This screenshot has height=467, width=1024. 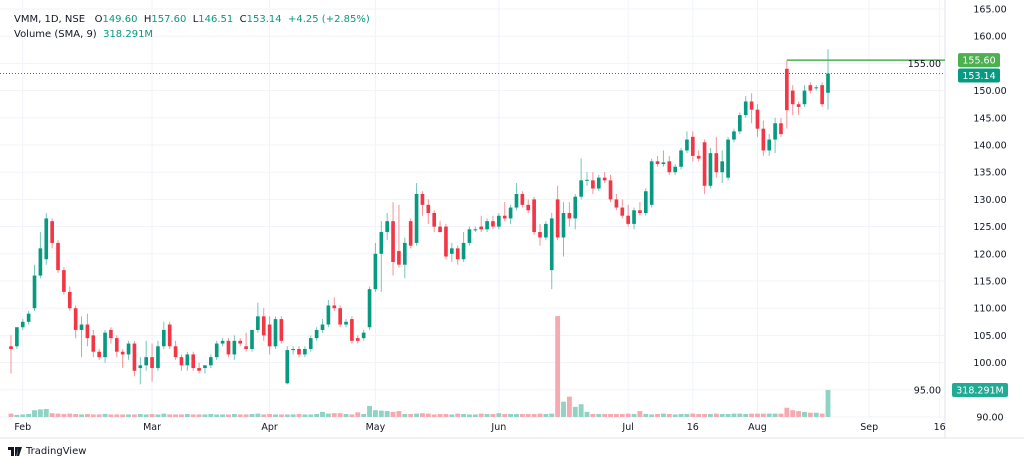 I want to click on overlays, so click(x=472, y=67).